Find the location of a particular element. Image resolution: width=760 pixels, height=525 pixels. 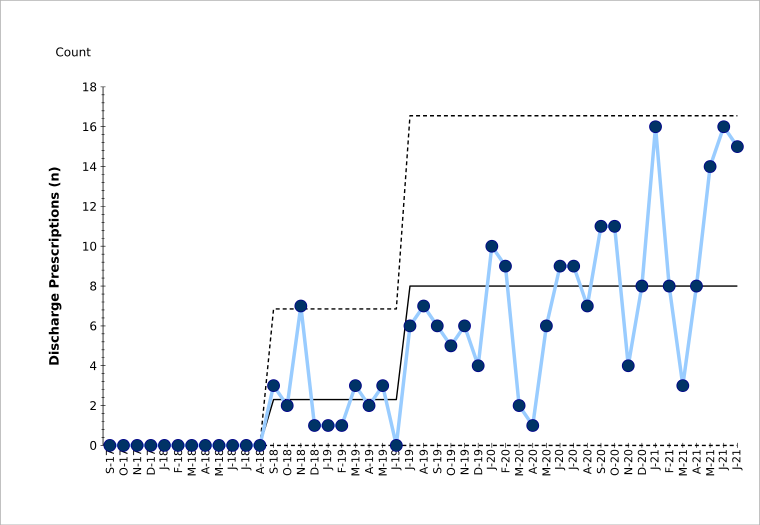

x-tick-label: O-17 is located at coordinates (123, 463).